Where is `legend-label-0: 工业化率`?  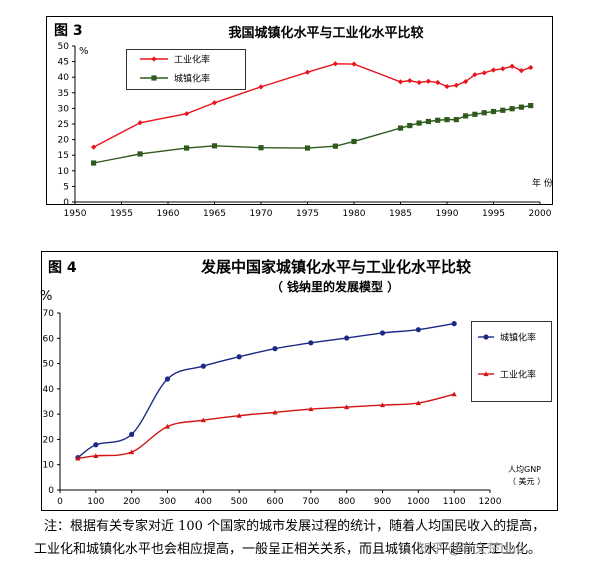
legend-label-0: 工业化率 is located at coordinates (192, 60).